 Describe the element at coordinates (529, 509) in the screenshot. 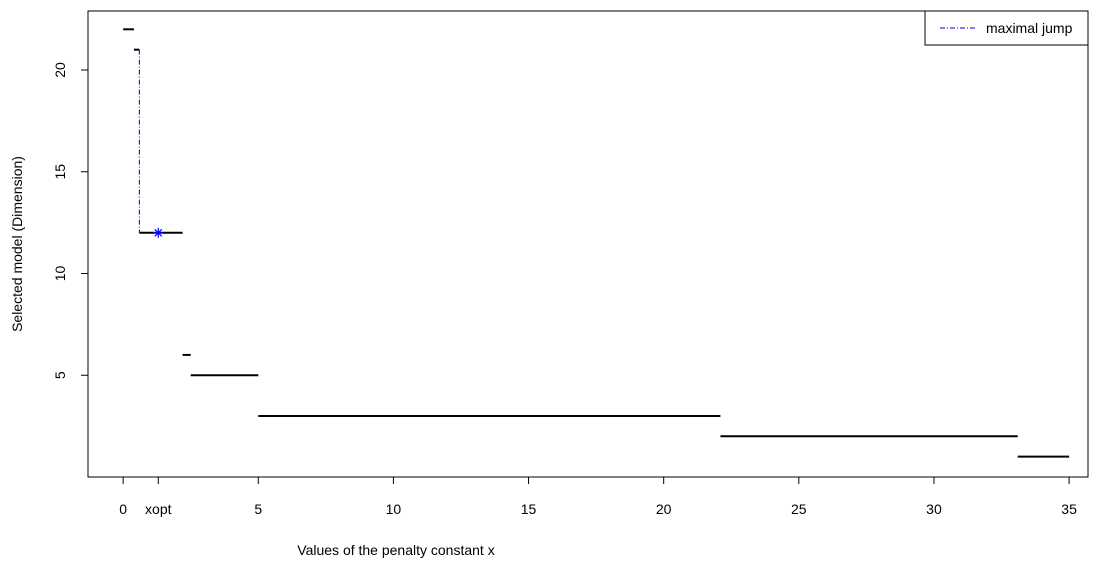

I see `x-tick-label-4: 15` at that location.